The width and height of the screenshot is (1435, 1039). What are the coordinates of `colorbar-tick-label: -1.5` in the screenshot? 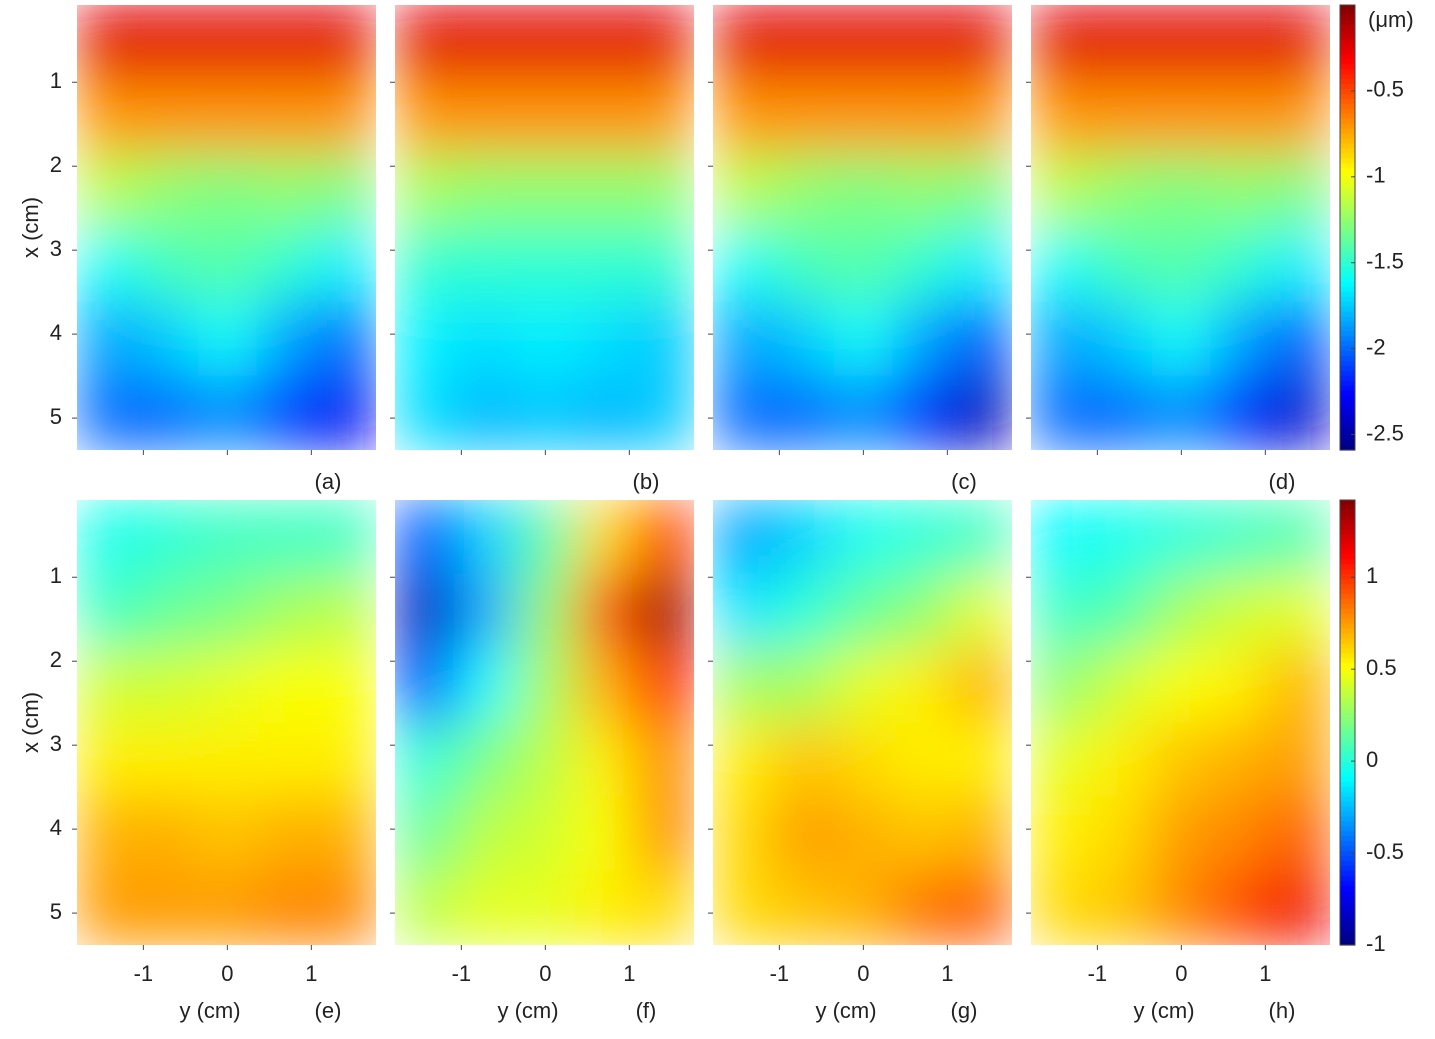 It's located at (1385, 261).